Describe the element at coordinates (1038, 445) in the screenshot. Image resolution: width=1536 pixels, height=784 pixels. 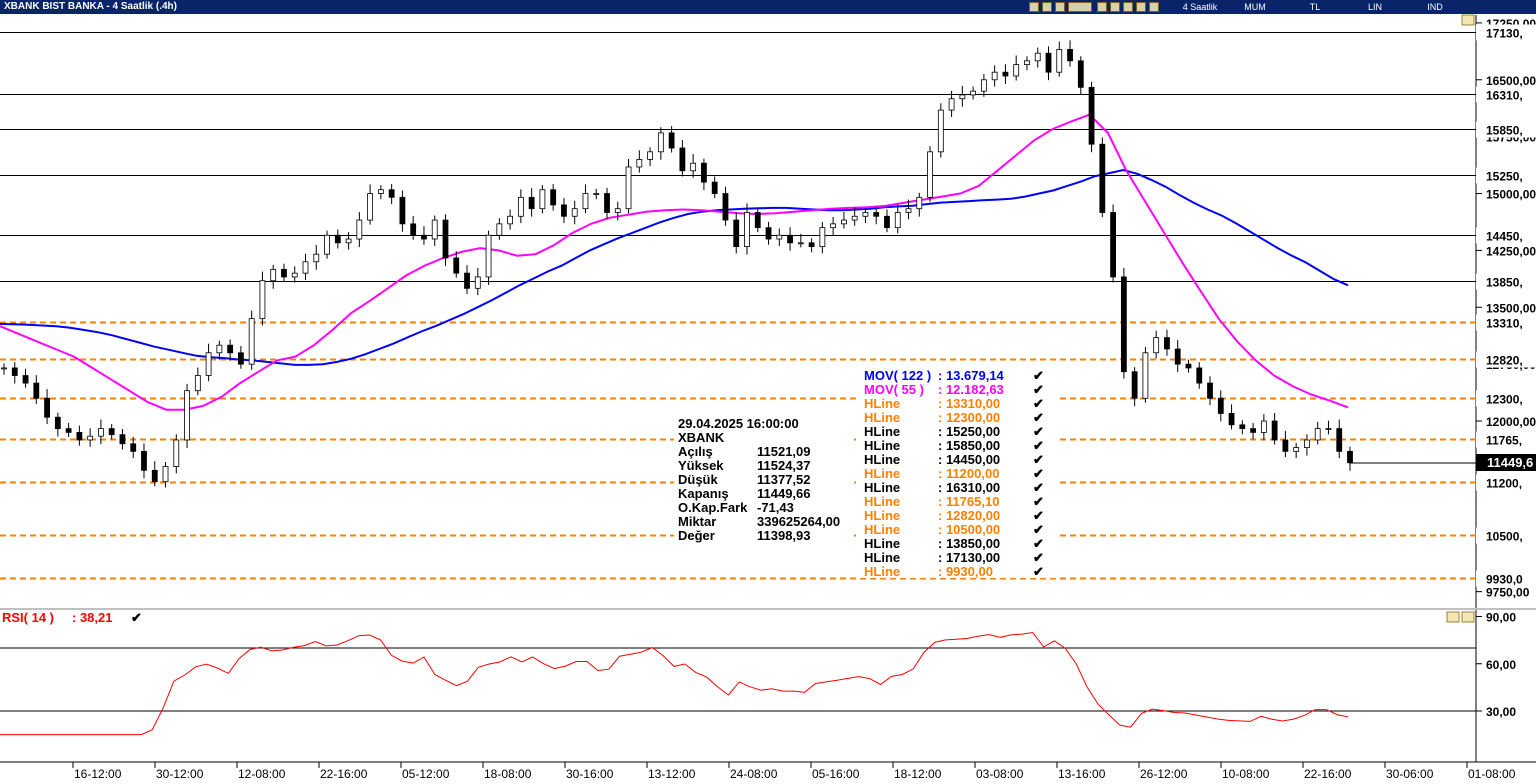
I see `legend-check-icon-5: ✔` at that location.